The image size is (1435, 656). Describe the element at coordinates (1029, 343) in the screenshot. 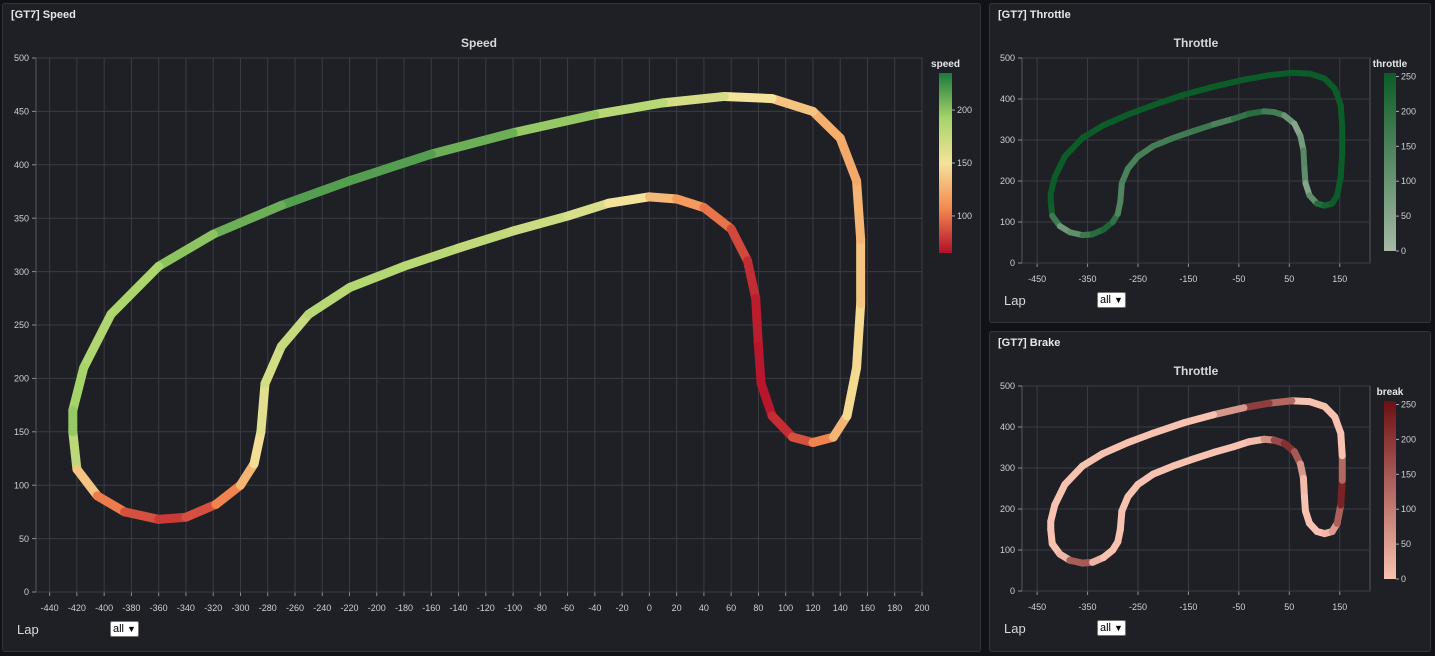

I see `panel-title: [GT7] Brake` at that location.